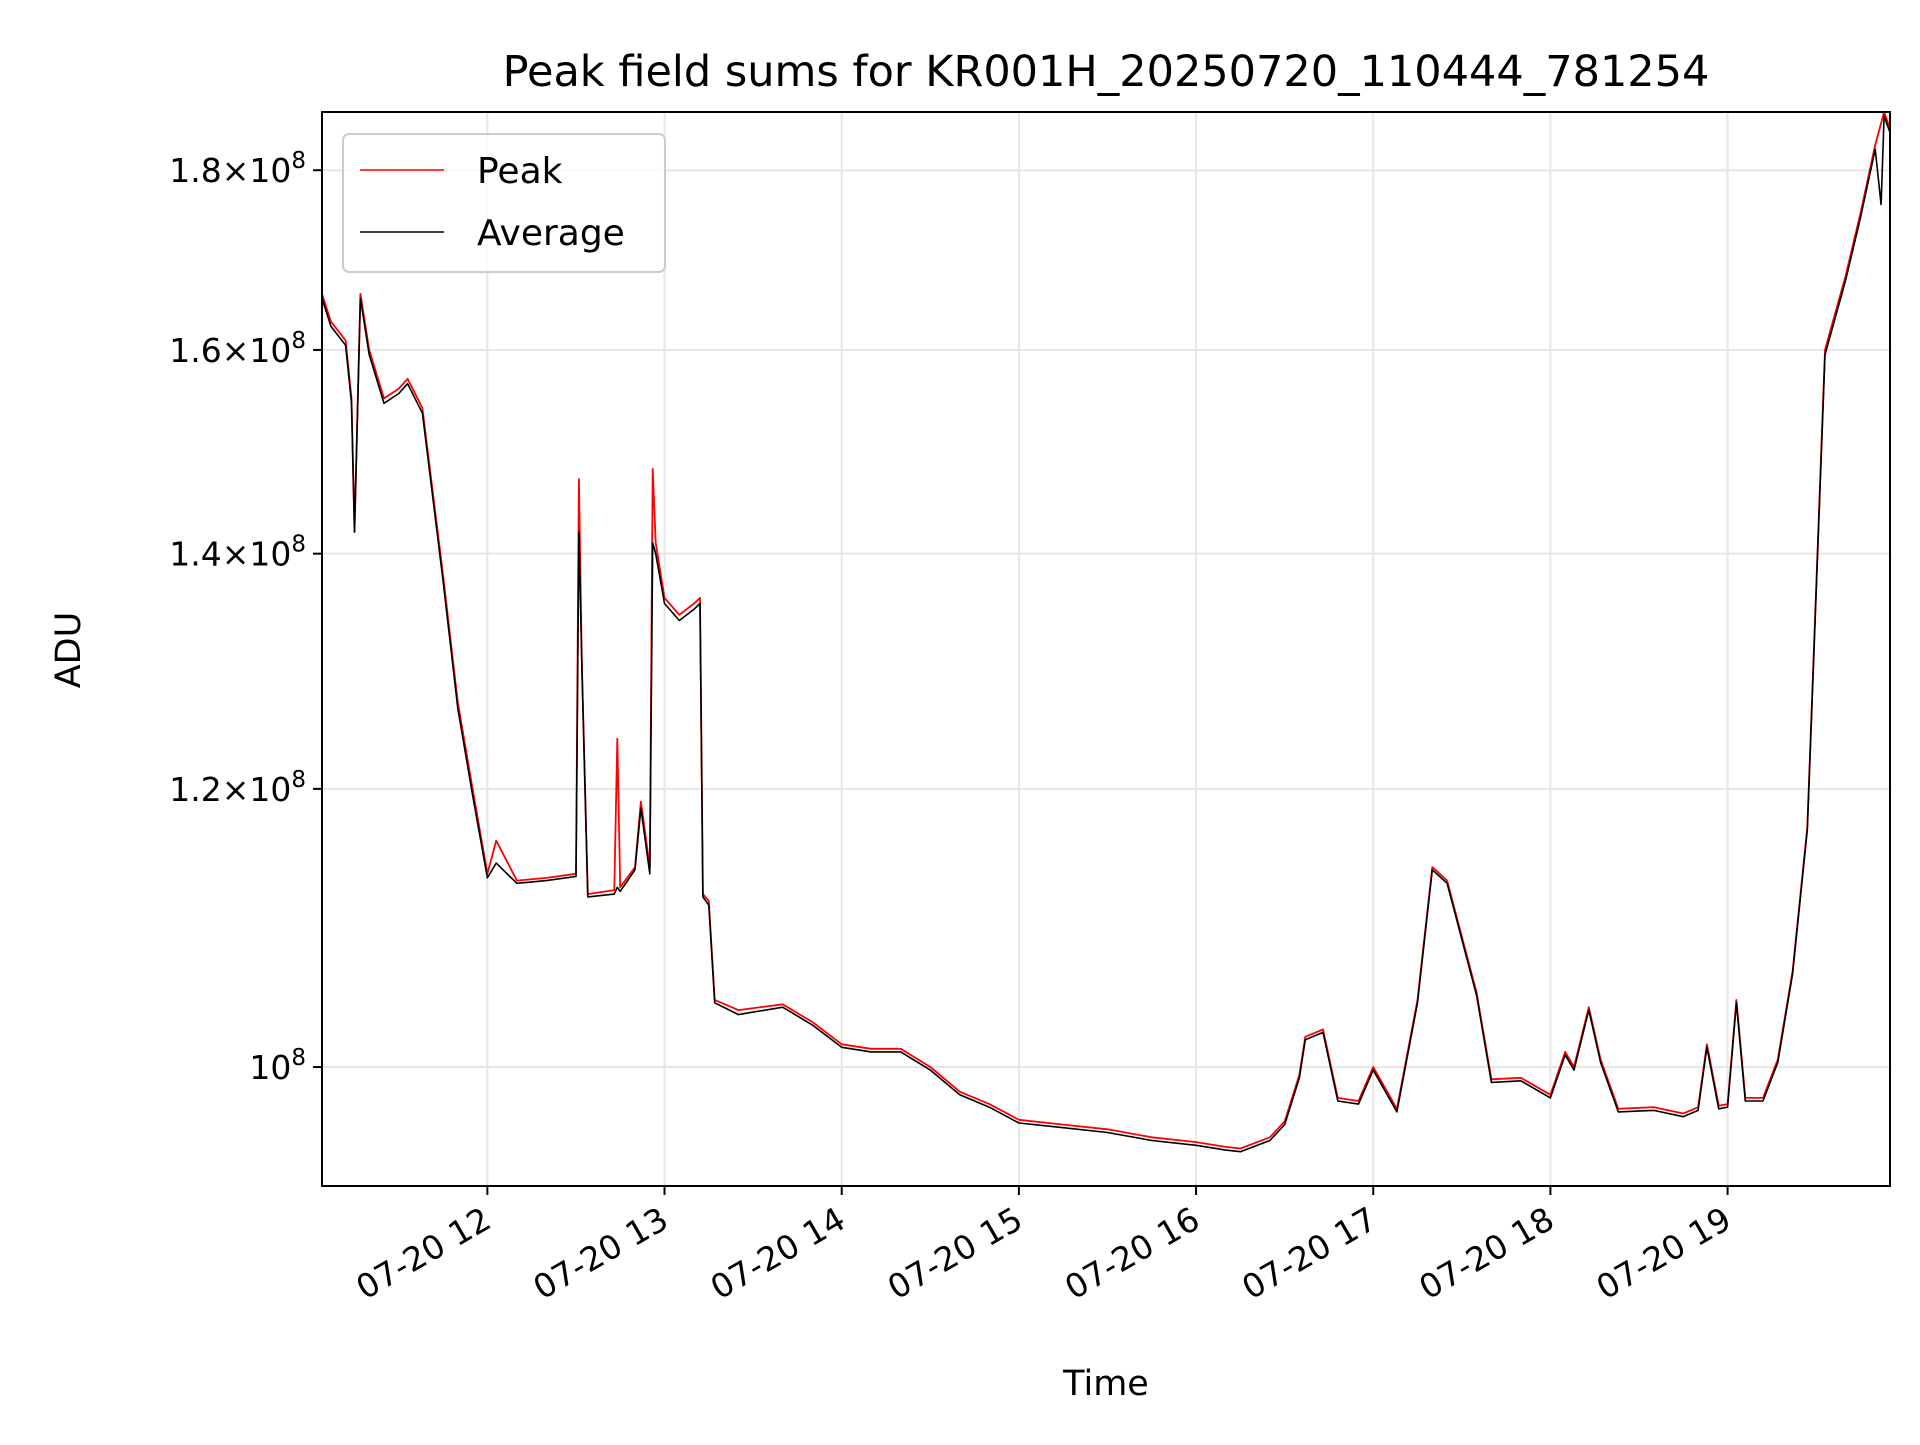 Image resolution: width=1920 pixels, height=1445 pixels. What do you see at coordinates (955, 1253) in the screenshot?
I see `x-tick-label: 07-20 15` at bounding box center [955, 1253].